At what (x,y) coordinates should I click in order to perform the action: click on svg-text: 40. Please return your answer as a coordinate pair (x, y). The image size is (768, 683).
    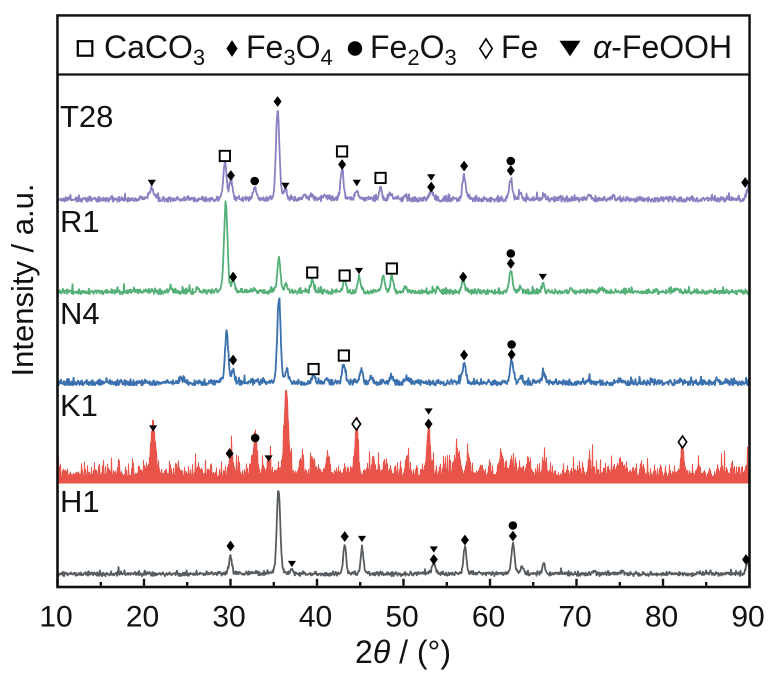
    Looking at the image, I should click on (315, 617).